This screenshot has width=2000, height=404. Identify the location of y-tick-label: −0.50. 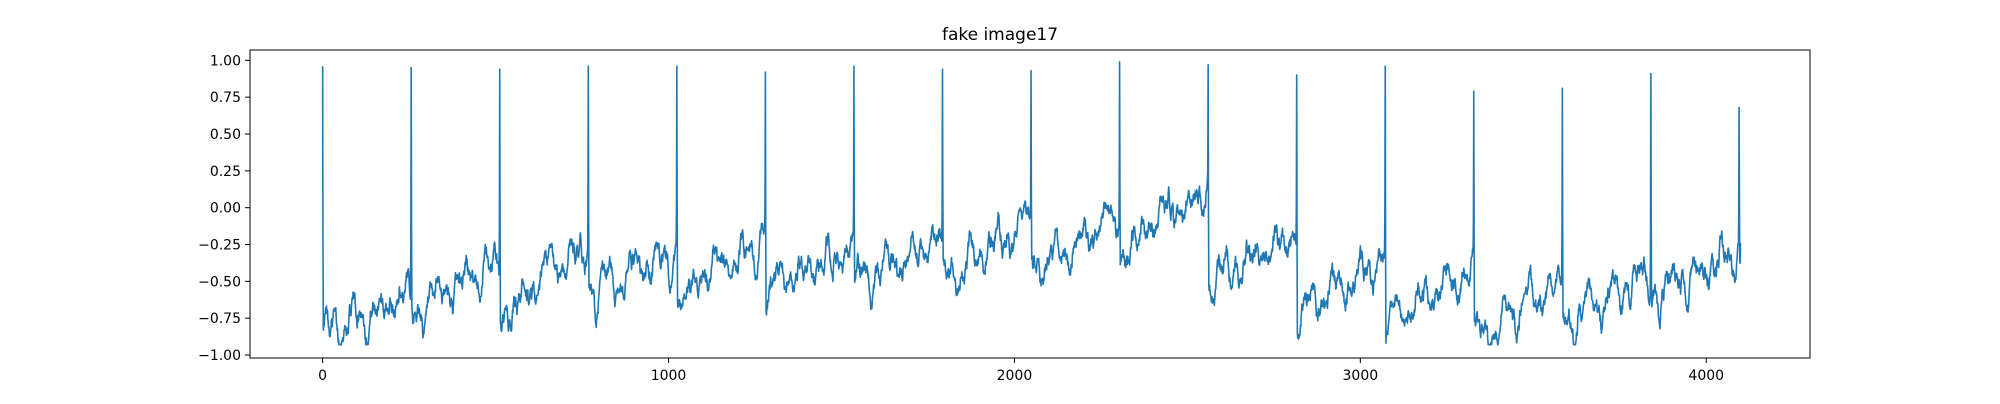
(219, 282).